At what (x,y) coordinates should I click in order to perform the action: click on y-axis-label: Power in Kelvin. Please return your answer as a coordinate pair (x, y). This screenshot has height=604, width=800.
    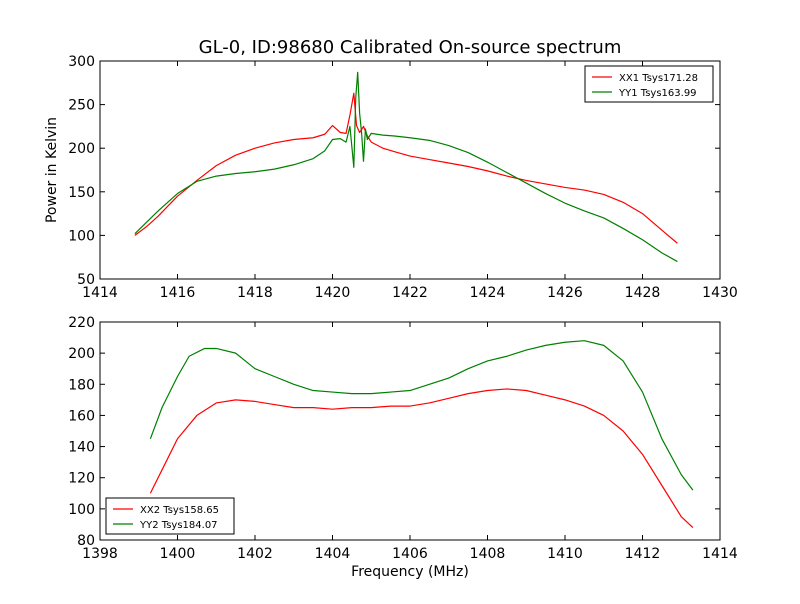
    Looking at the image, I should click on (52, 170).